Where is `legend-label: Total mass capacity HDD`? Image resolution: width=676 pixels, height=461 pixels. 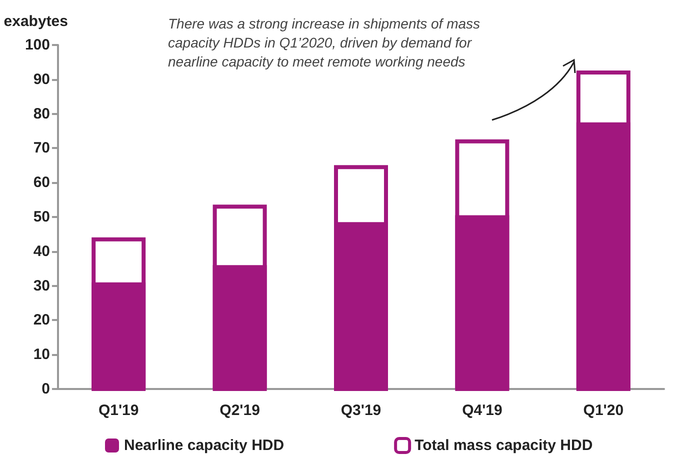 legend-label: Total mass capacity HDD is located at coordinates (503, 445).